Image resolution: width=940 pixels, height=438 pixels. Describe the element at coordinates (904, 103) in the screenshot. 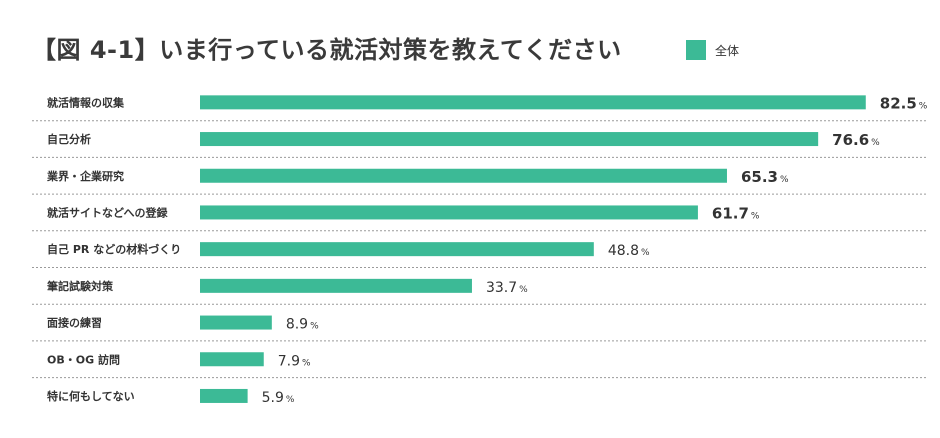

I see `value-label: 82.5%` at that location.